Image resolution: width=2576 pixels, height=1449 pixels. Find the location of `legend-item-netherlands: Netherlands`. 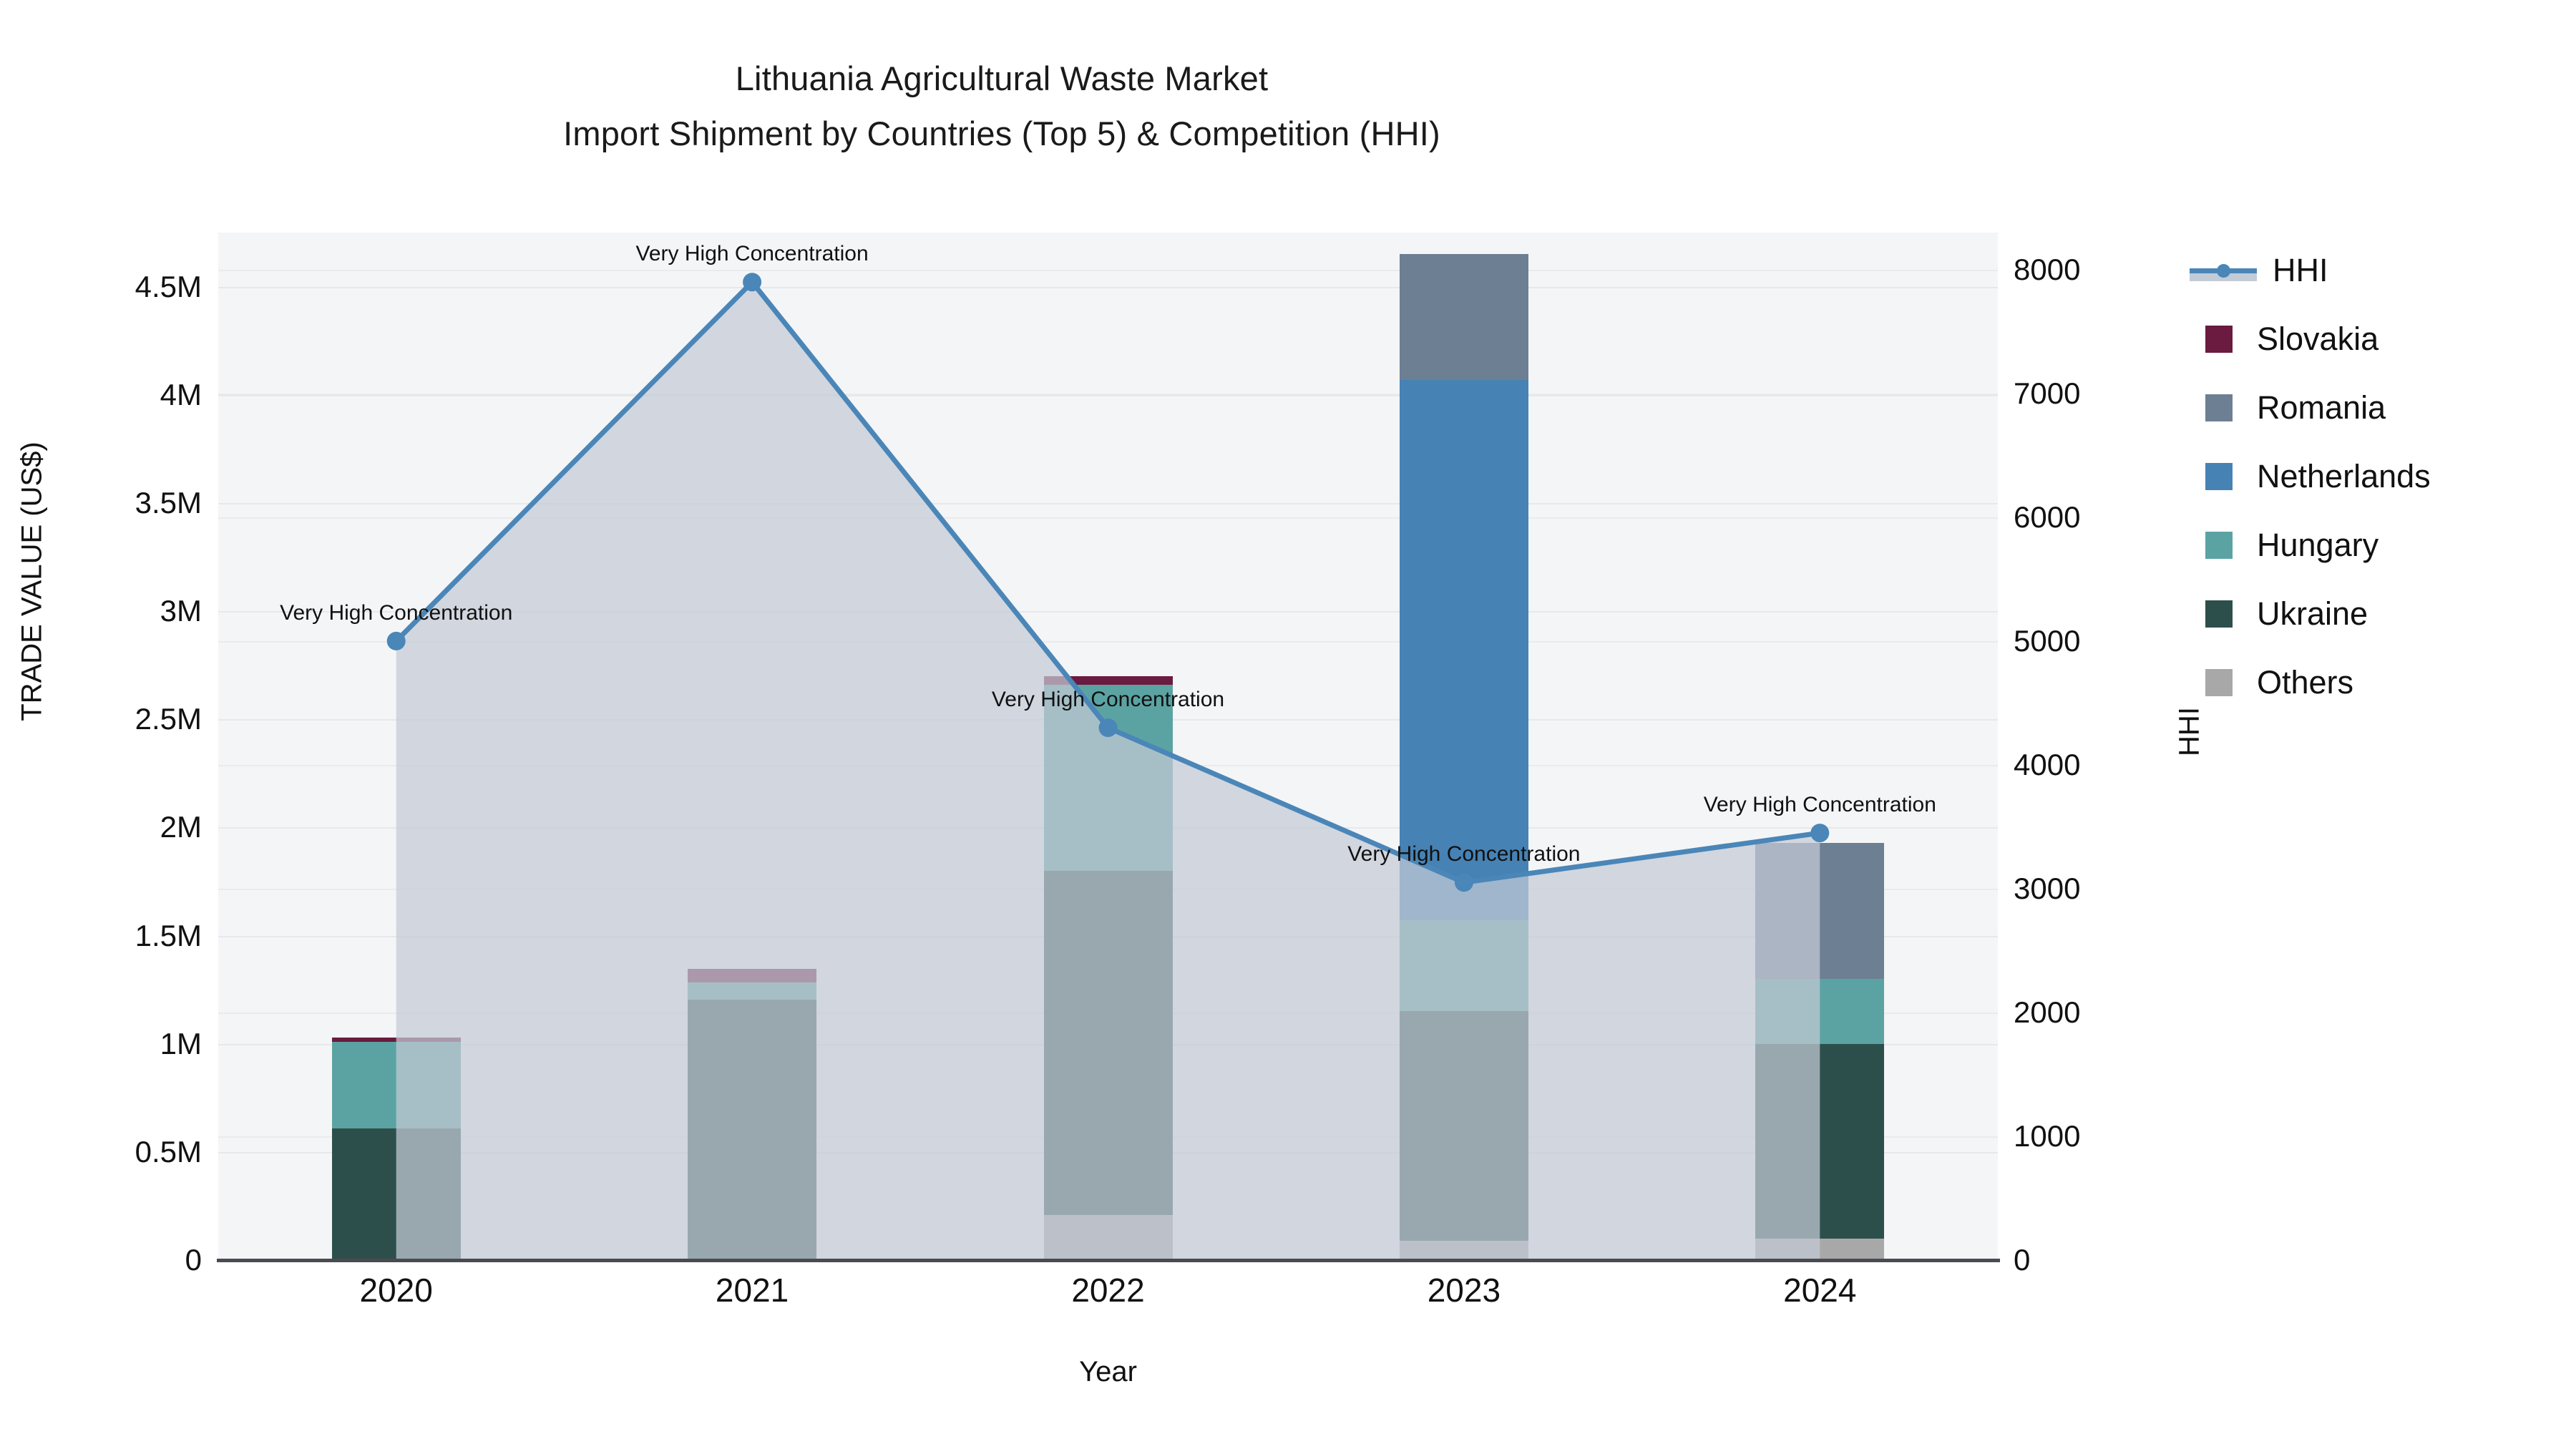

legend-item-netherlands: Netherlands is located at coordinates (2376, 476).